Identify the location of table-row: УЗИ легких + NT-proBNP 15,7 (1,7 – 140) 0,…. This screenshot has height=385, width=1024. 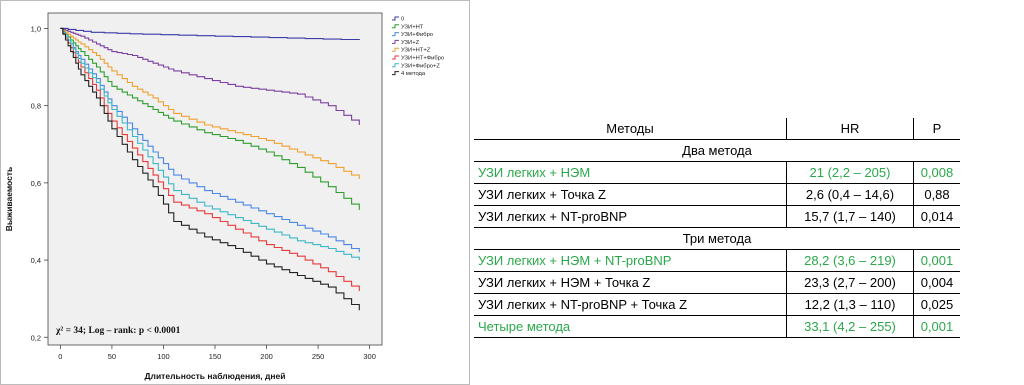
(717, 216).